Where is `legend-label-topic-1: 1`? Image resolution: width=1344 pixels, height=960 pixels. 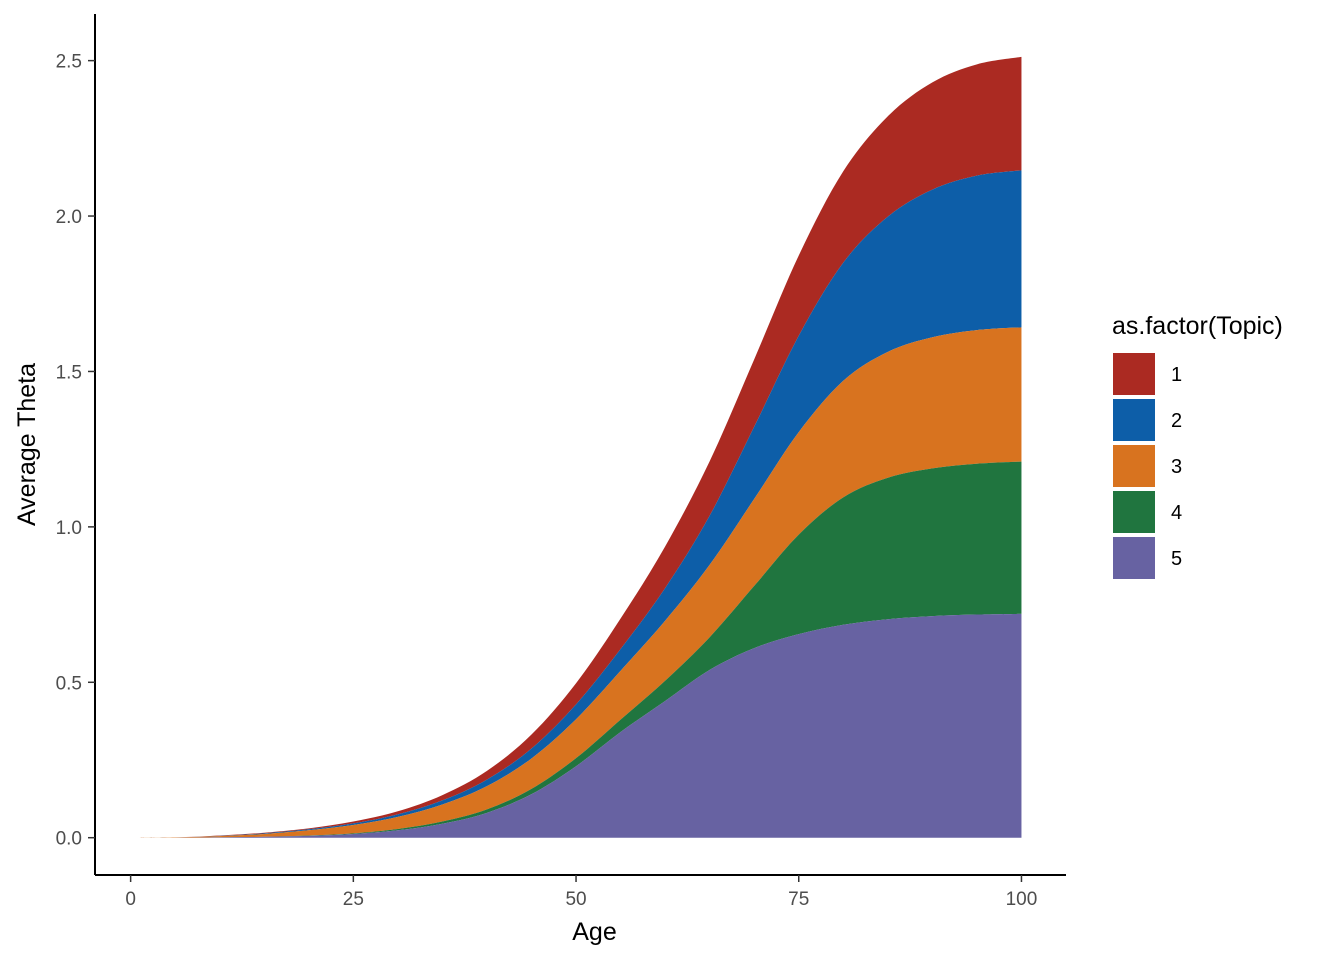
legend-label-topic-1: 1 is located at coordinates (1176, 375).